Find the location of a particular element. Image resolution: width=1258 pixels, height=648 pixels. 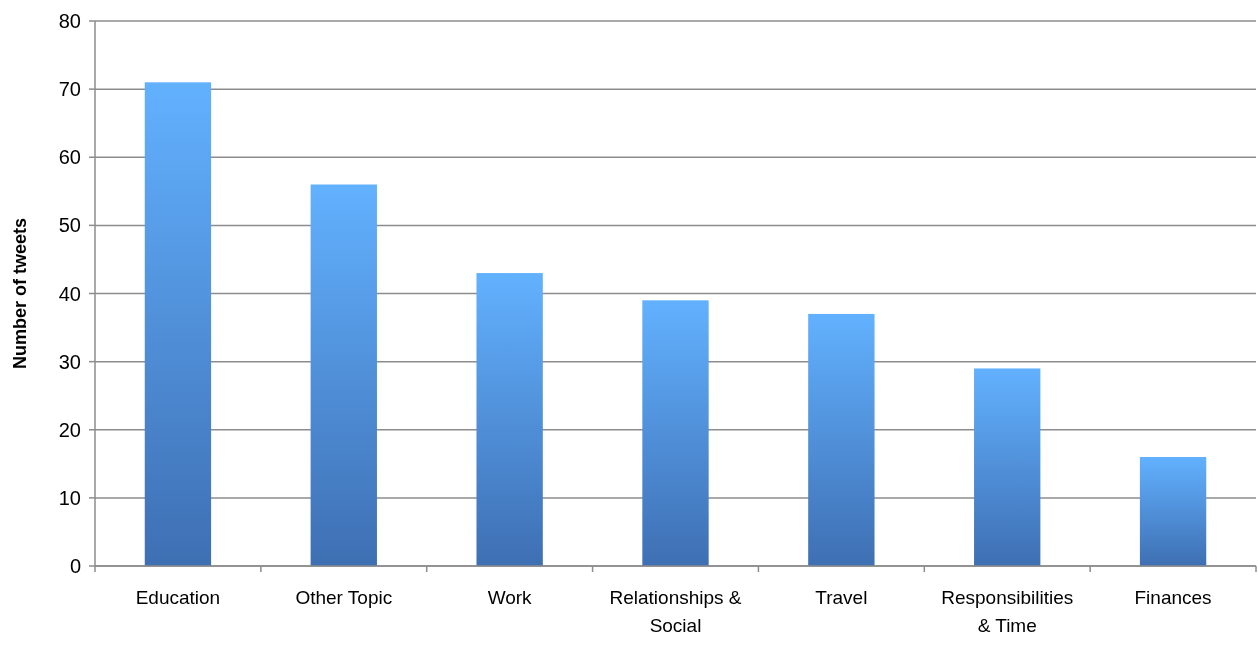

x-tick-label: Other Topic is located at coordinates (344, 597).